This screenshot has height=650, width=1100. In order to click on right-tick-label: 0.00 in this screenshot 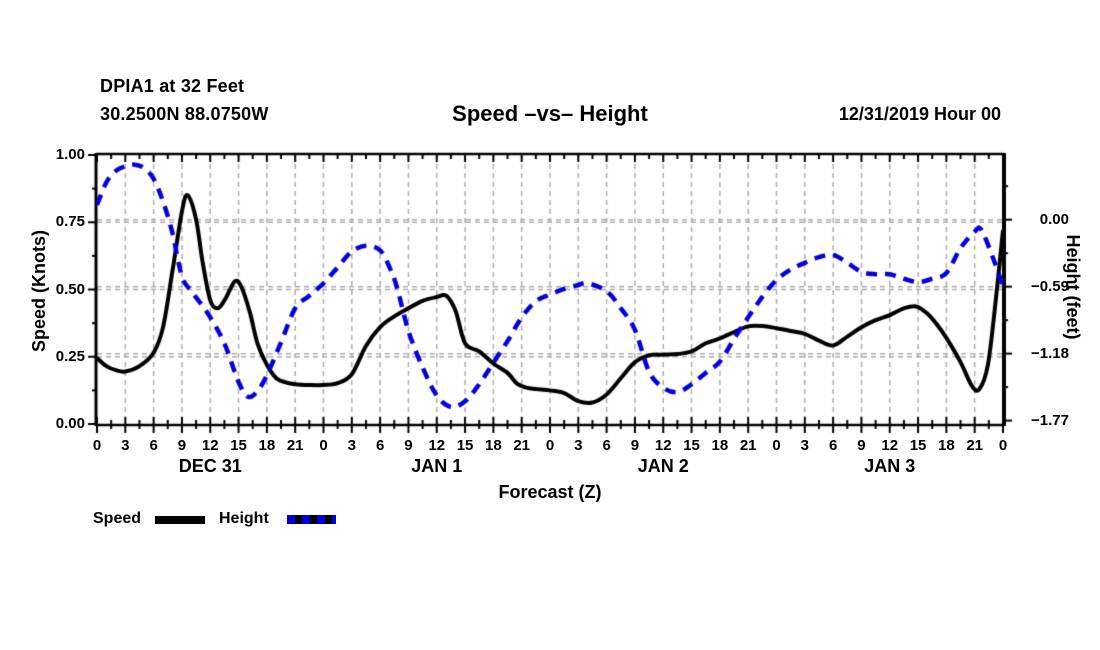, I will do `click(1054, 219)`.